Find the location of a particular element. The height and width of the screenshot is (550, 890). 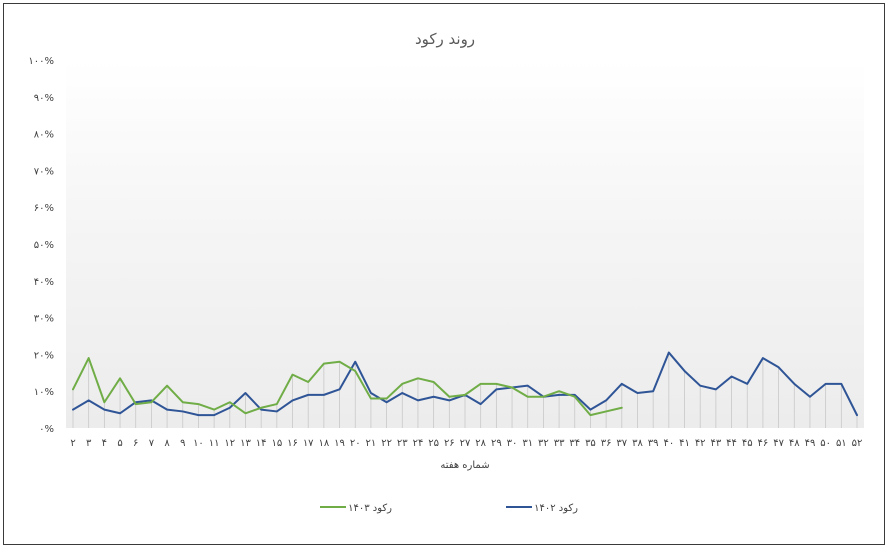

x-tick-label: ۲۶ is located at coordinates (449, 443).